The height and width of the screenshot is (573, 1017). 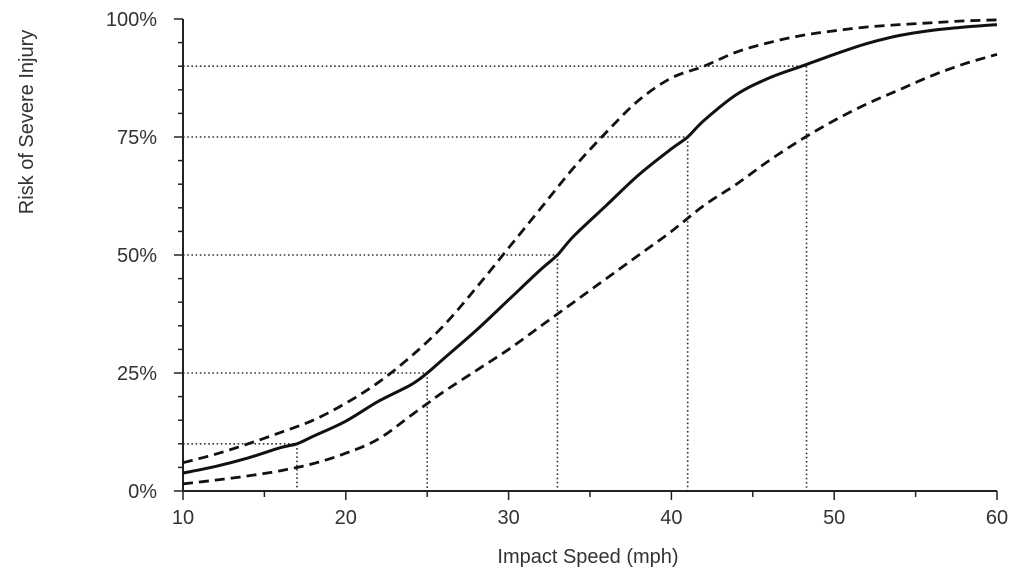 What do you see at coordinates (346, 518) in the screenshot?
I see `x-tick-label: 20` at bounding box center [346, 518].